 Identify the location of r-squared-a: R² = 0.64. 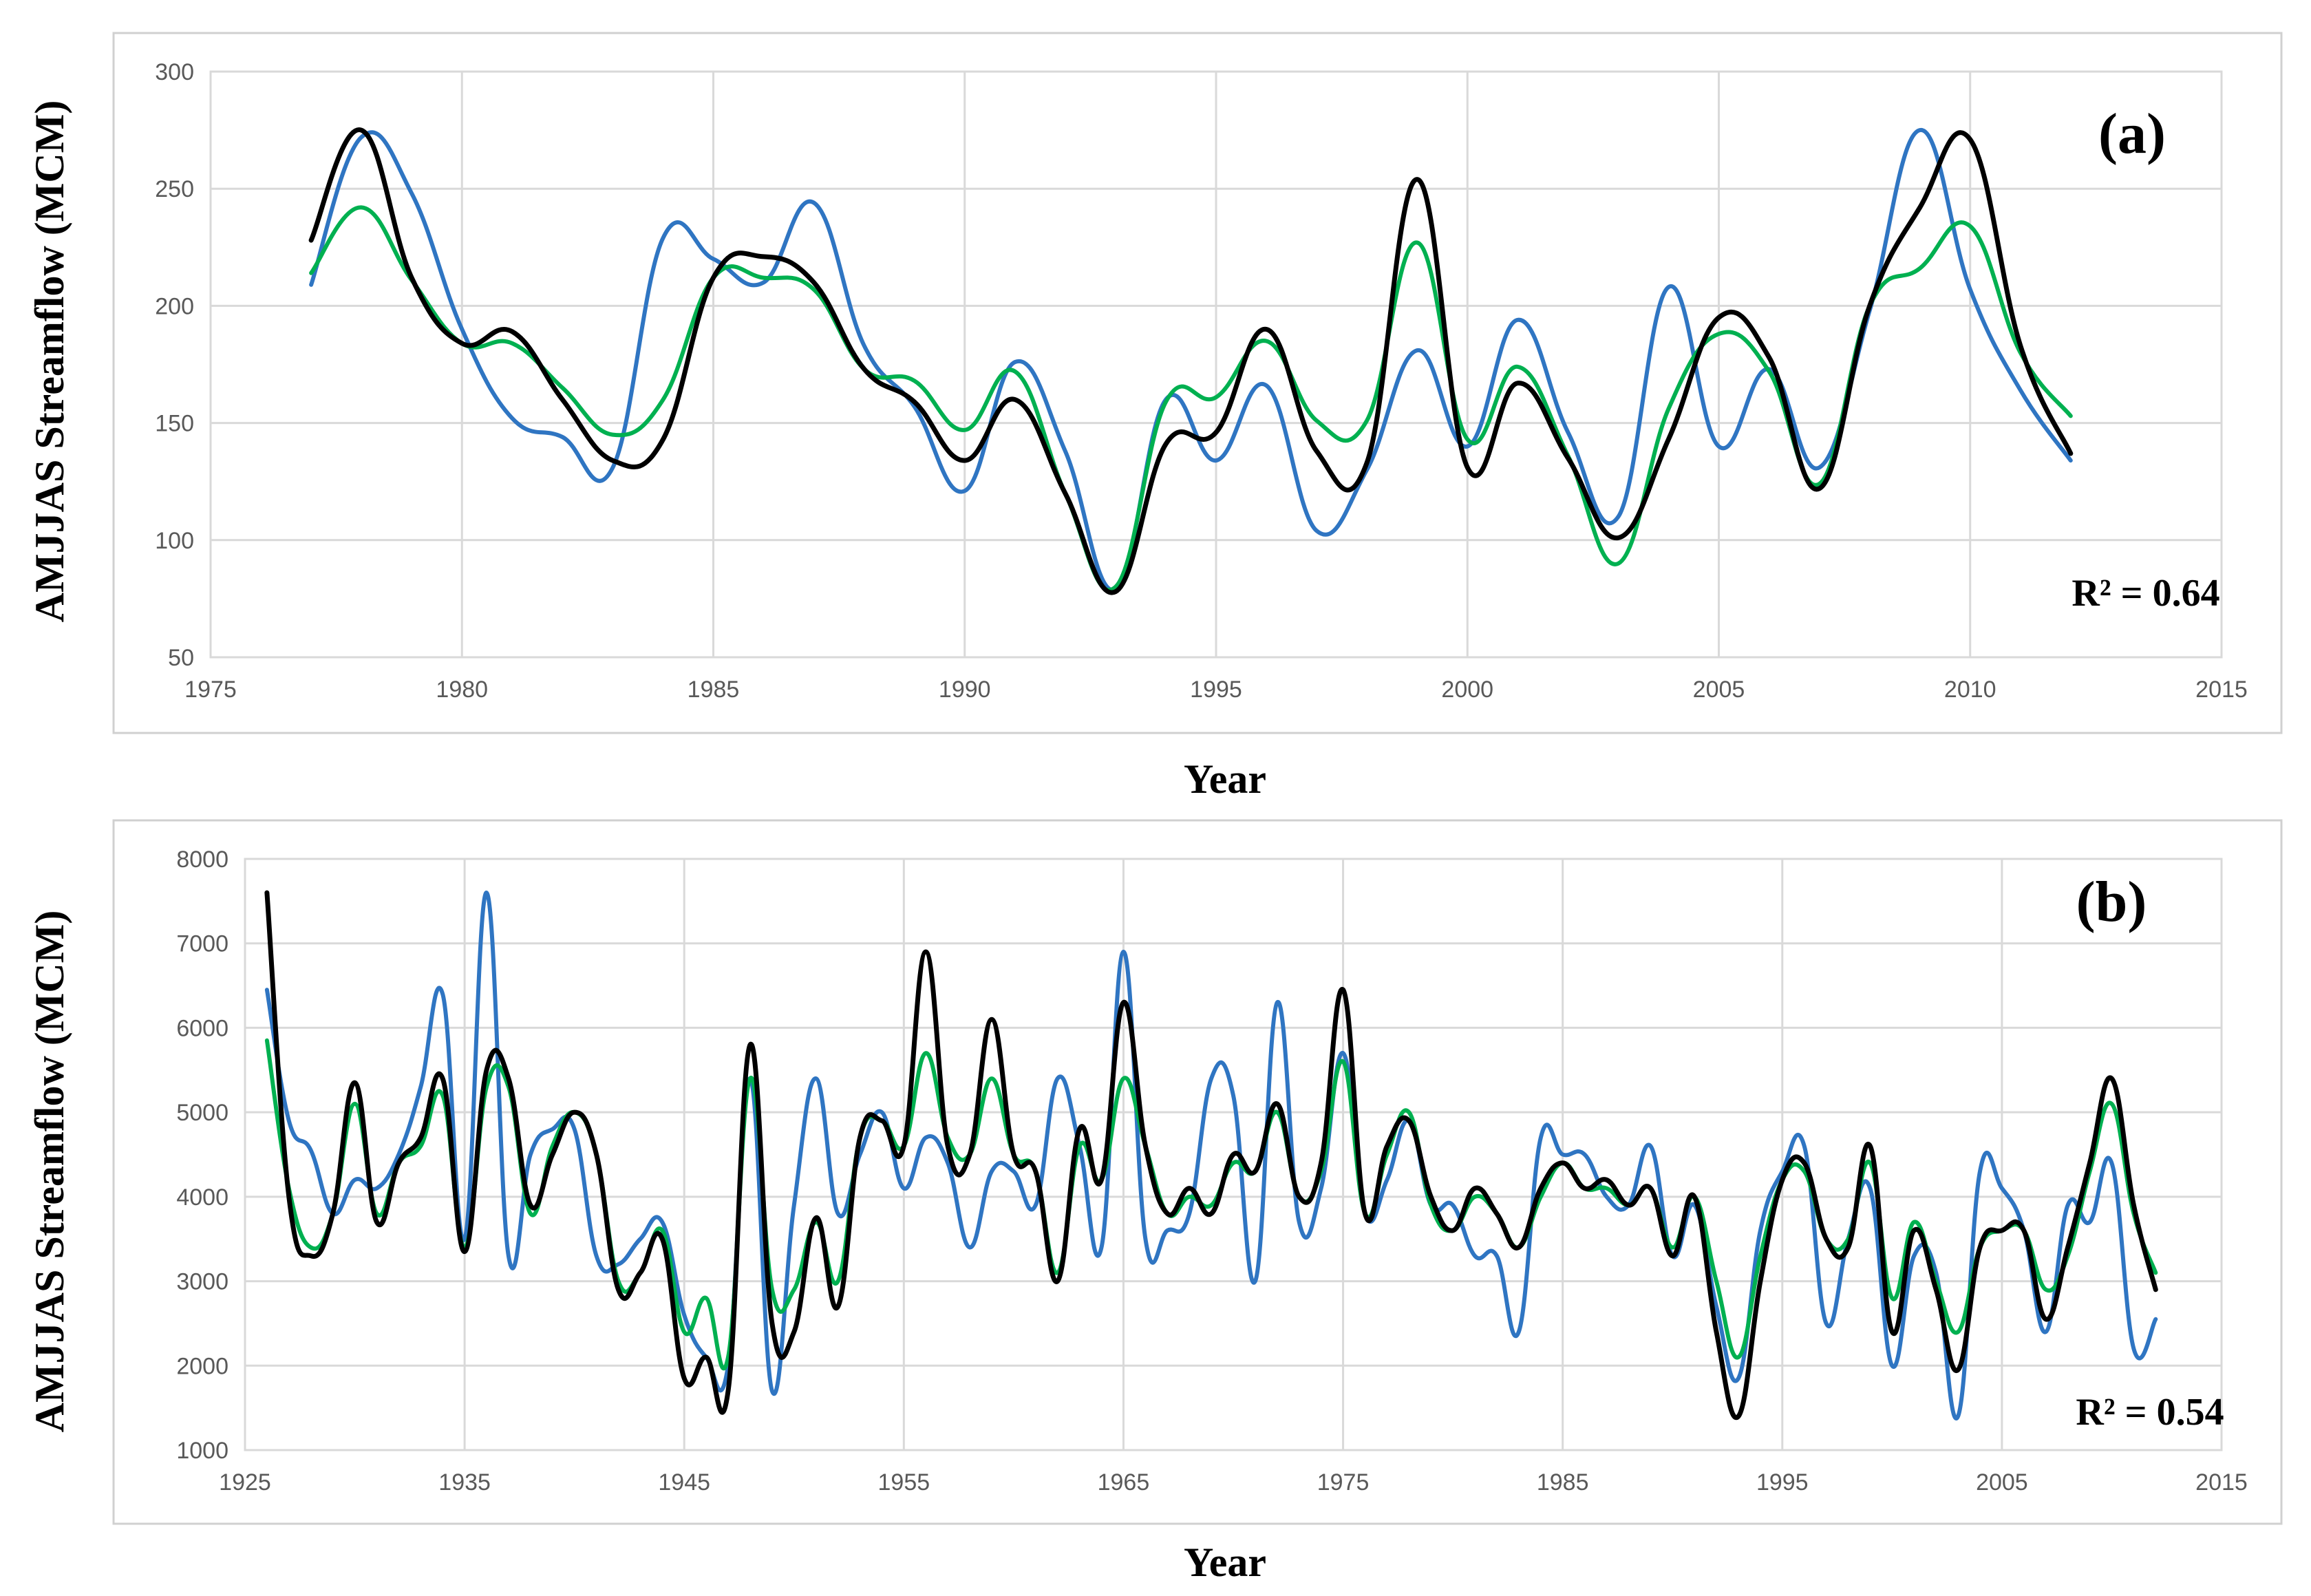
(2145, 593).